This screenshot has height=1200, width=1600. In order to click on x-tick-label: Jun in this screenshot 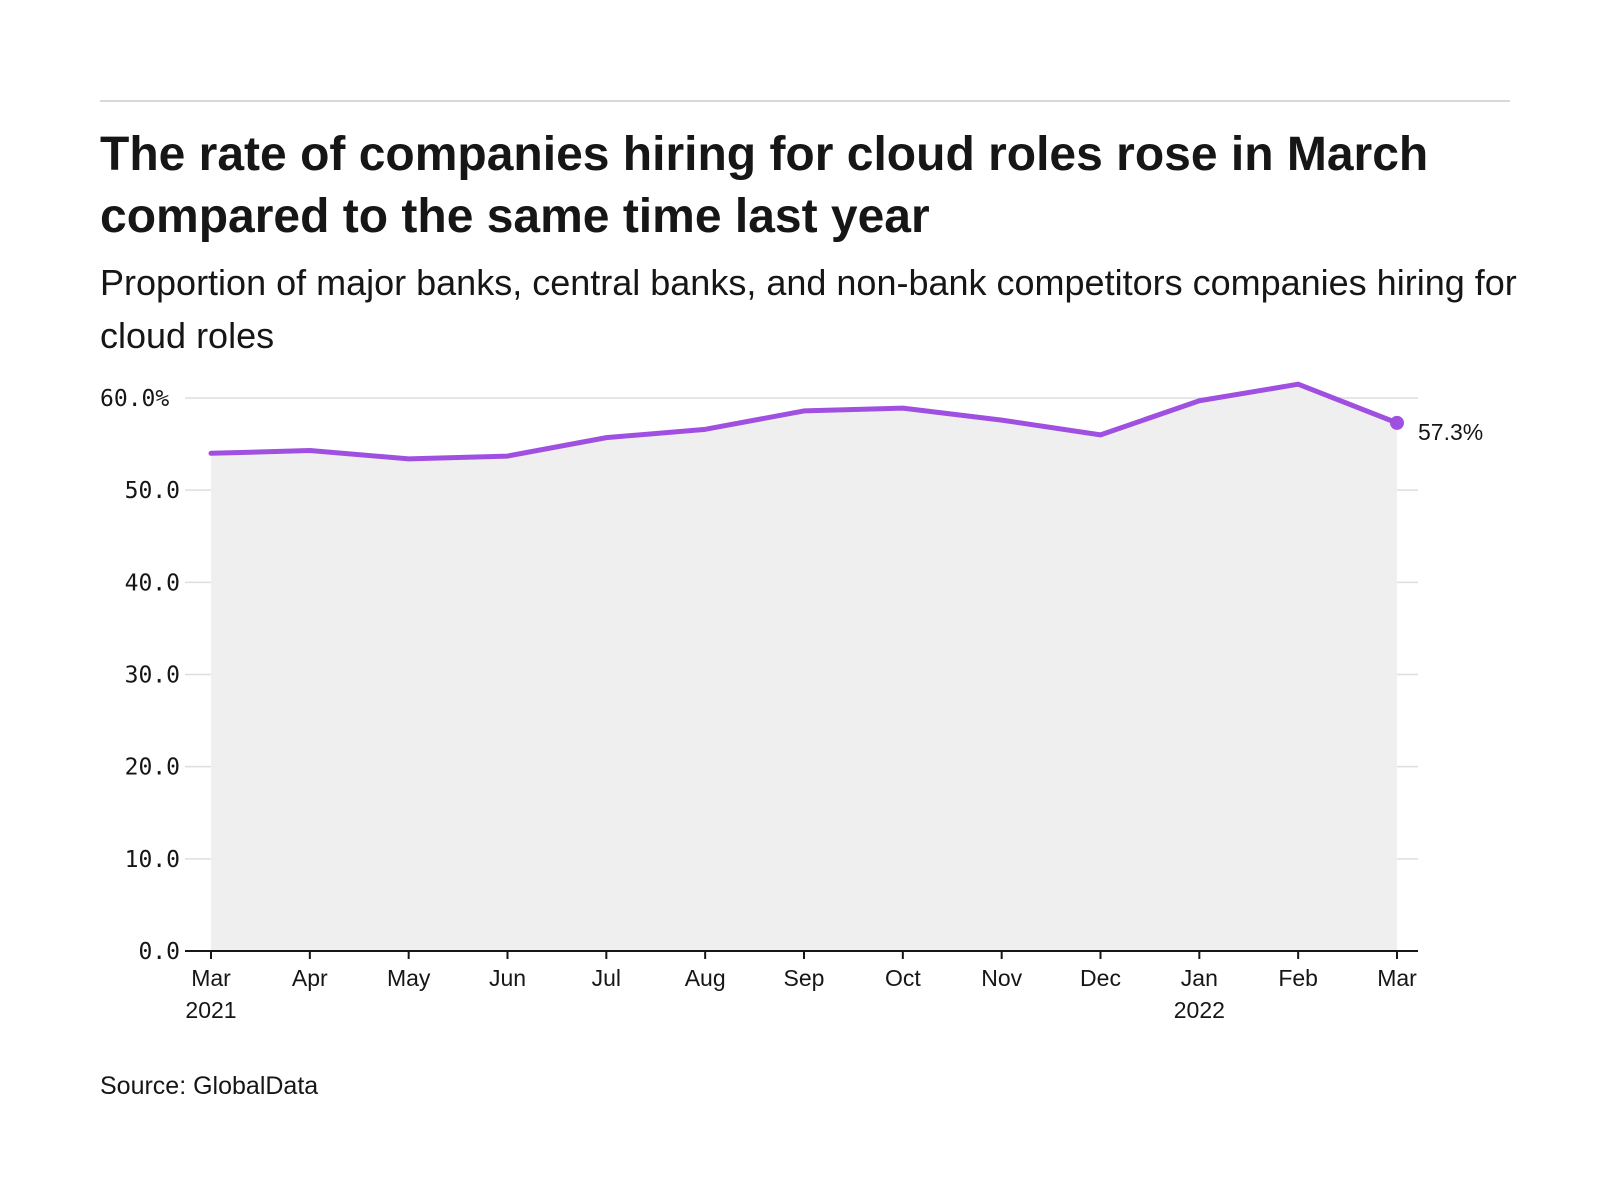, I will do `click(507, 978)`.